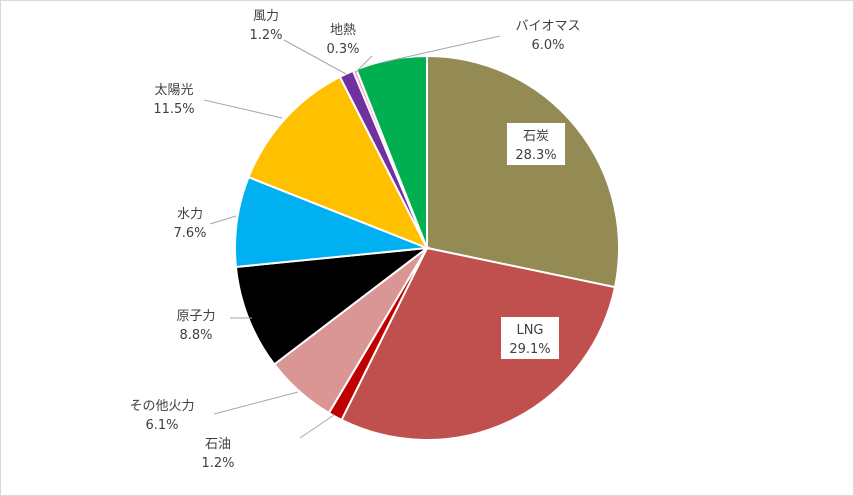 The image size is (854, 496). What do you see at coordinates (173, 90) in the screenshot?
I see `slice-name-label: 太陽光` at bounding box center [173, 90].